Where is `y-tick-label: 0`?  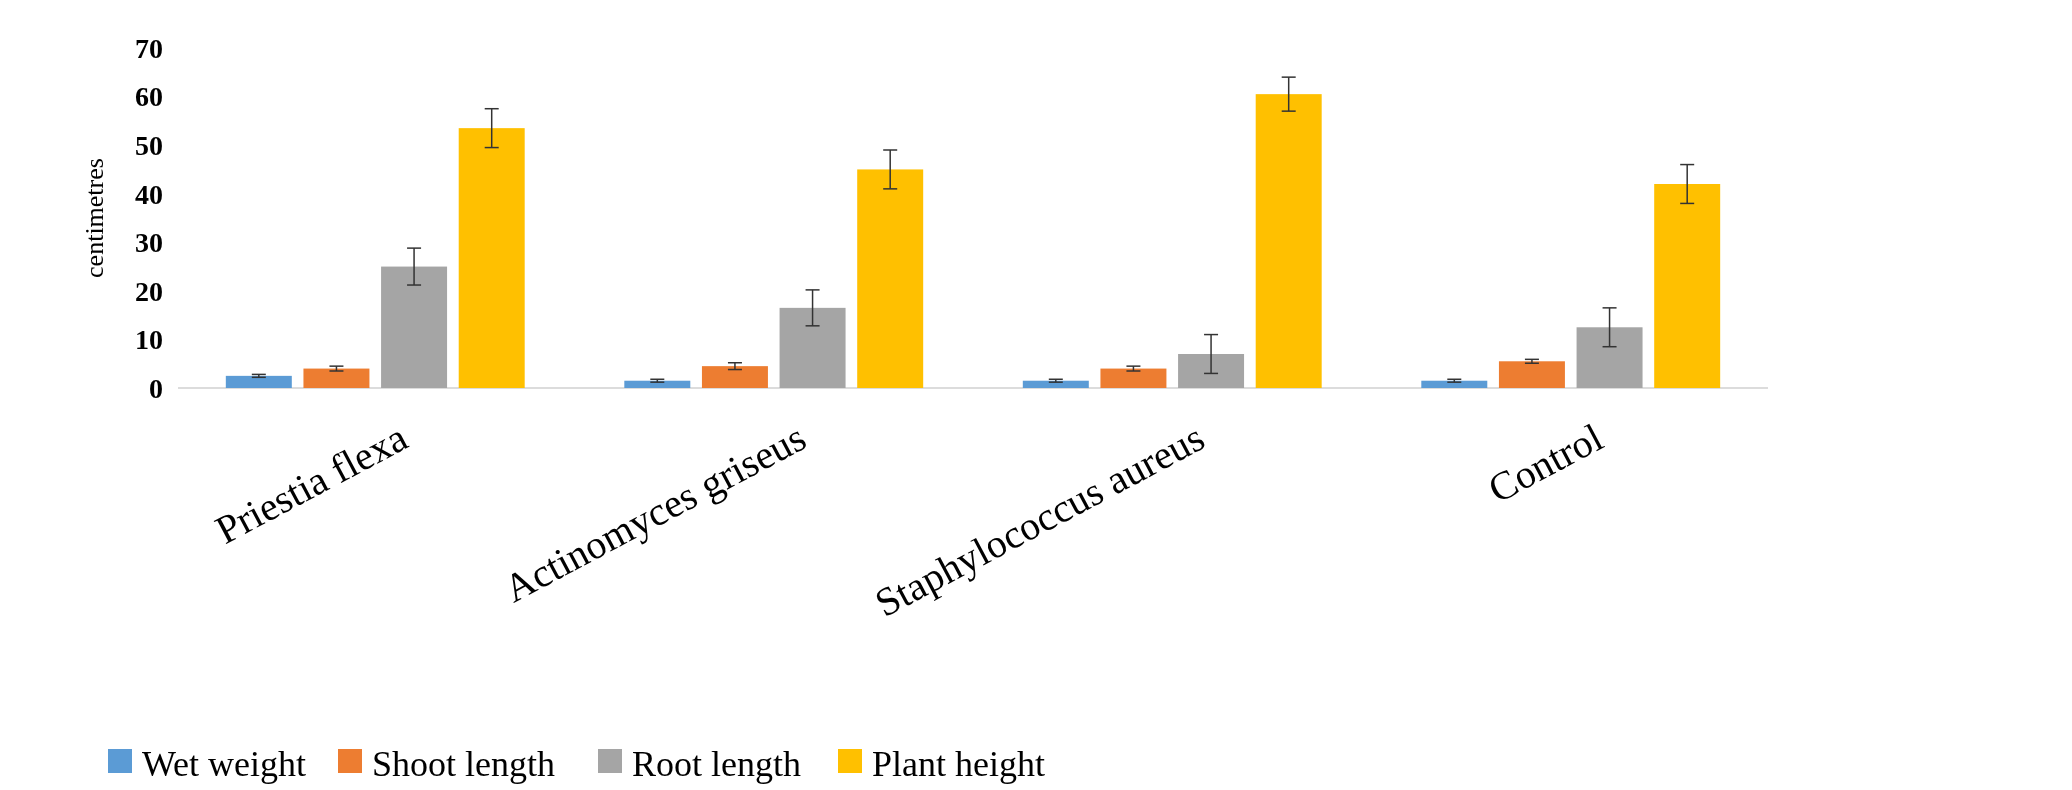 y-tick-label: 0 is located at coordinates (156, 388).